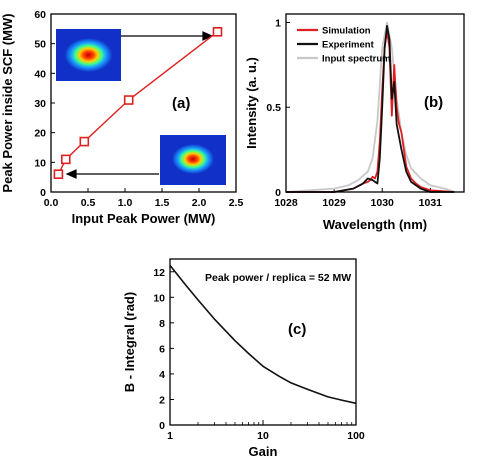 The image size is (477, 465). I want to click on x-tick-label-a: 0.5, so click(88, 203).